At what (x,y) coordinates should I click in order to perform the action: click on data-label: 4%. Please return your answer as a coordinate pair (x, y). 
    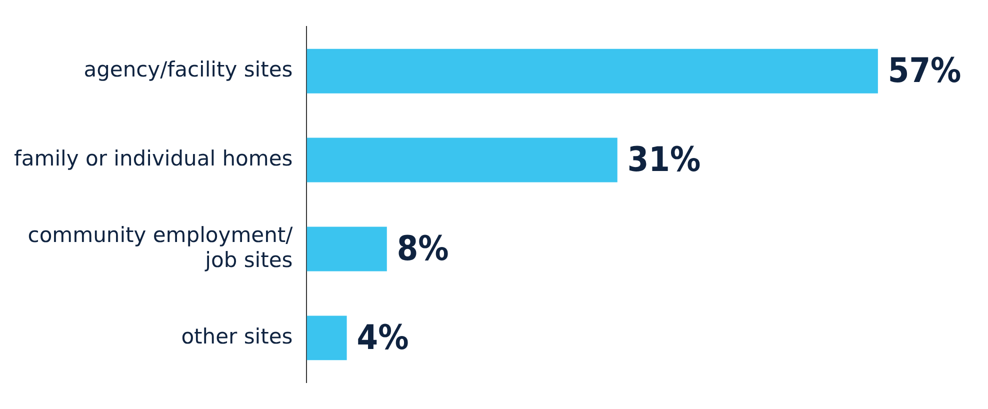
    Looking at the image, I should click on (382, 338).